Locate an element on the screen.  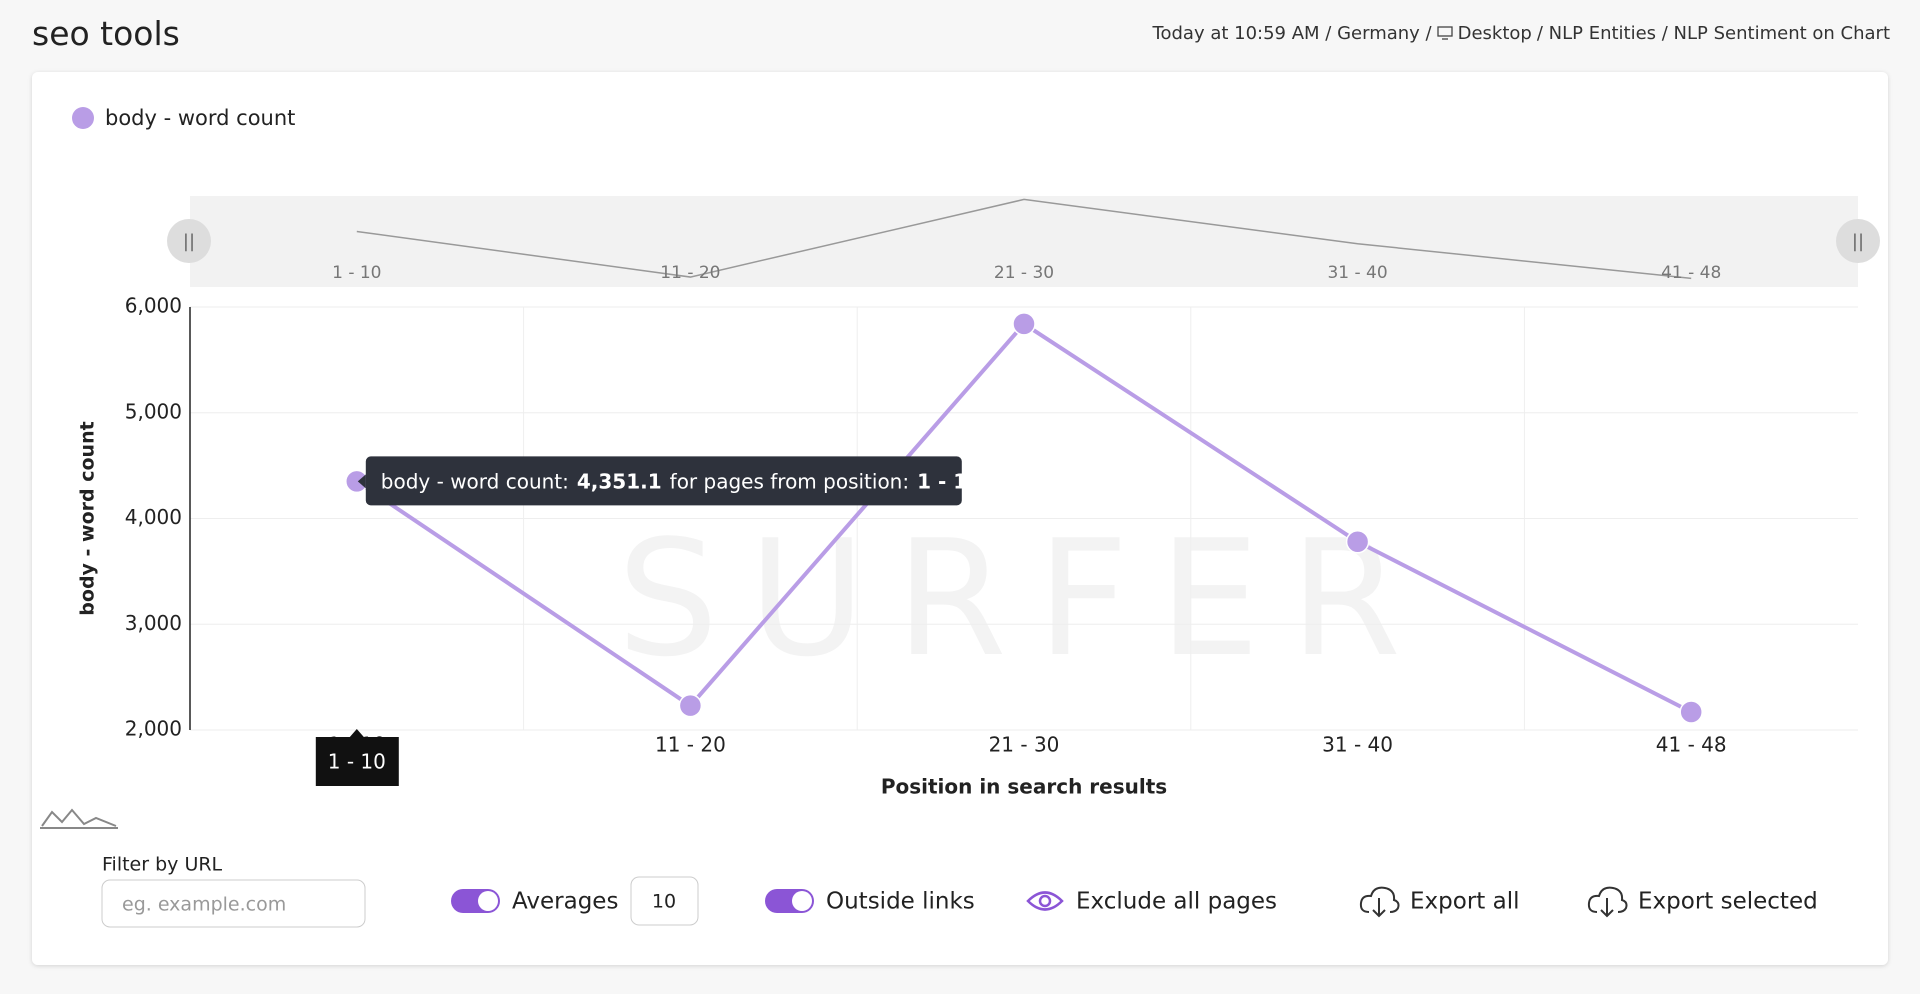
filter-placeholder: eg. example.com is located at coordinates (204, 905).